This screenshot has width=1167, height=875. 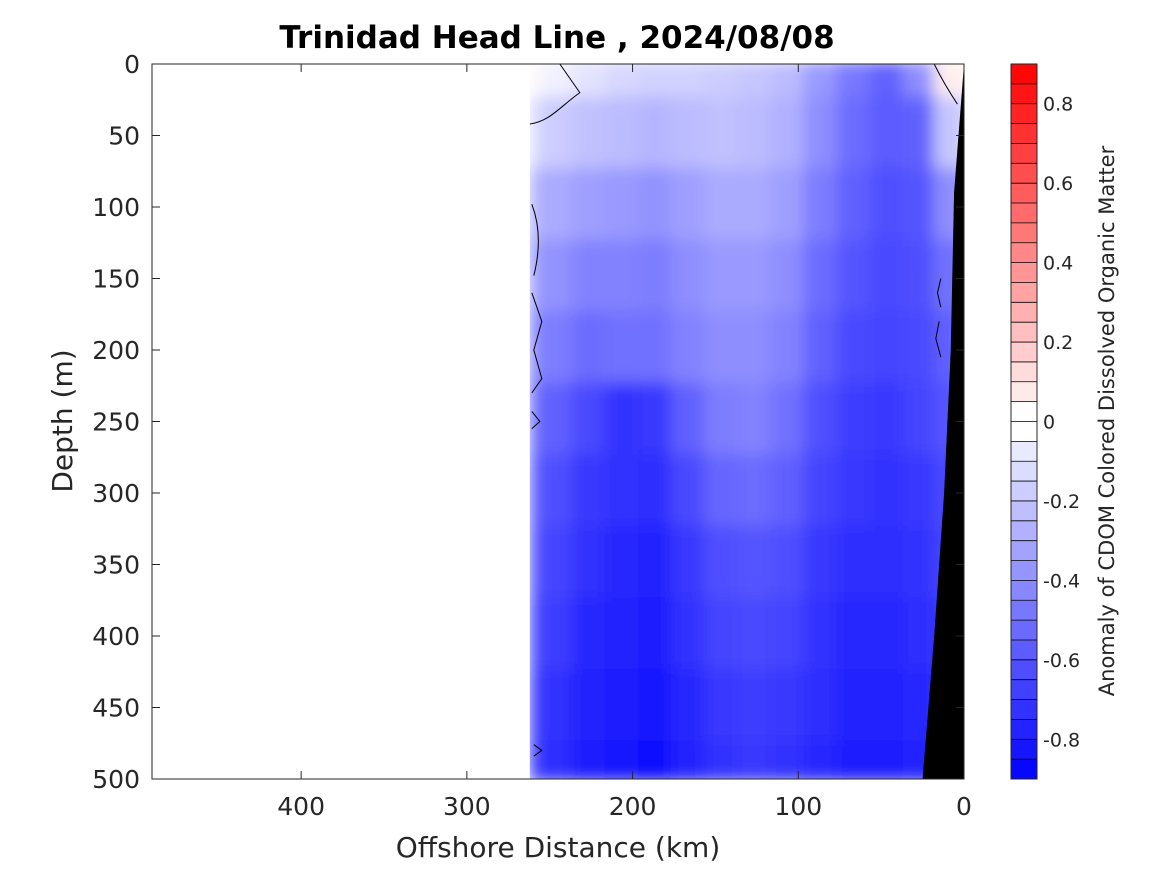 What do you see at coordinates (1061, 502) in the screenshot?
I see `colorbar-tick-label: -0.2` at bounding box center [1061, 502].